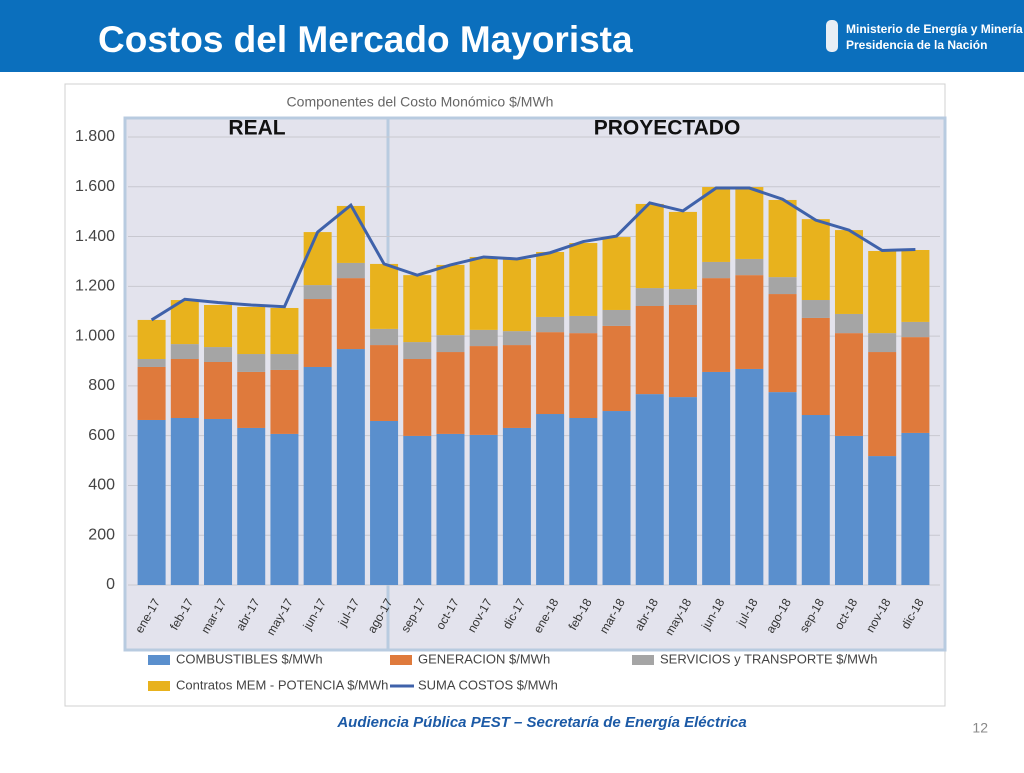 The height and width of the screenshot is (773, 1024). What do you see at coordinates (95, 186) in the screenshot?
I see `y-tick-label: 1.600` at bounding box center [95, 186].